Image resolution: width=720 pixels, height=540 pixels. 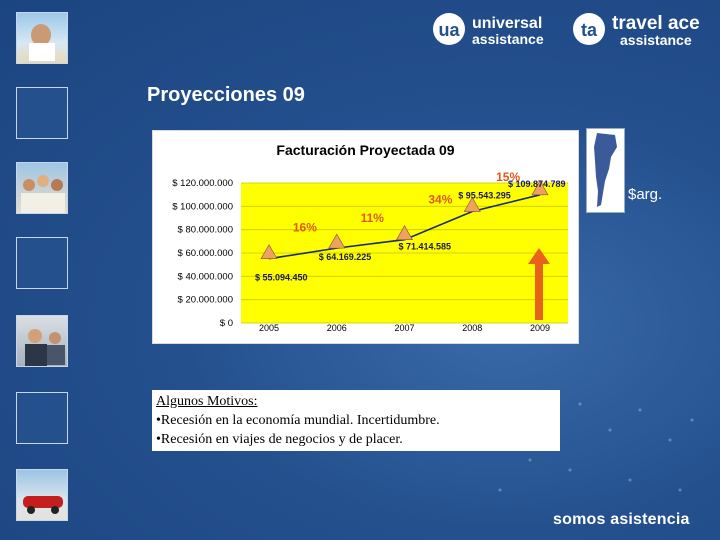 I want to click on x-tick-label: 2005, so click(x=269, y=328).